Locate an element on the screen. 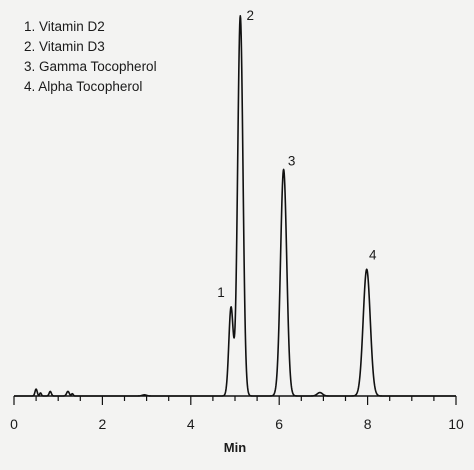 Image resolution: width=474 pixels, height=470 pixels. x-tick-label-4: 4 is located at coordinates (191, 424).